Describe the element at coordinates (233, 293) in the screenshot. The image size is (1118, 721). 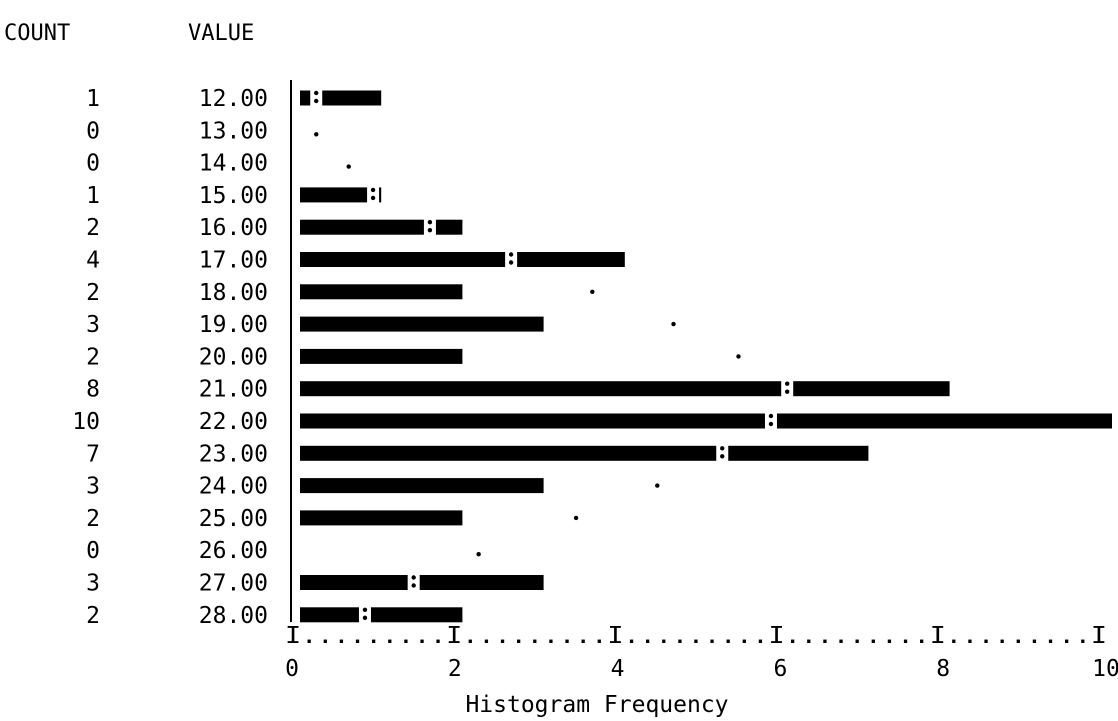
I see `row-value-label: 18.00` at that location.